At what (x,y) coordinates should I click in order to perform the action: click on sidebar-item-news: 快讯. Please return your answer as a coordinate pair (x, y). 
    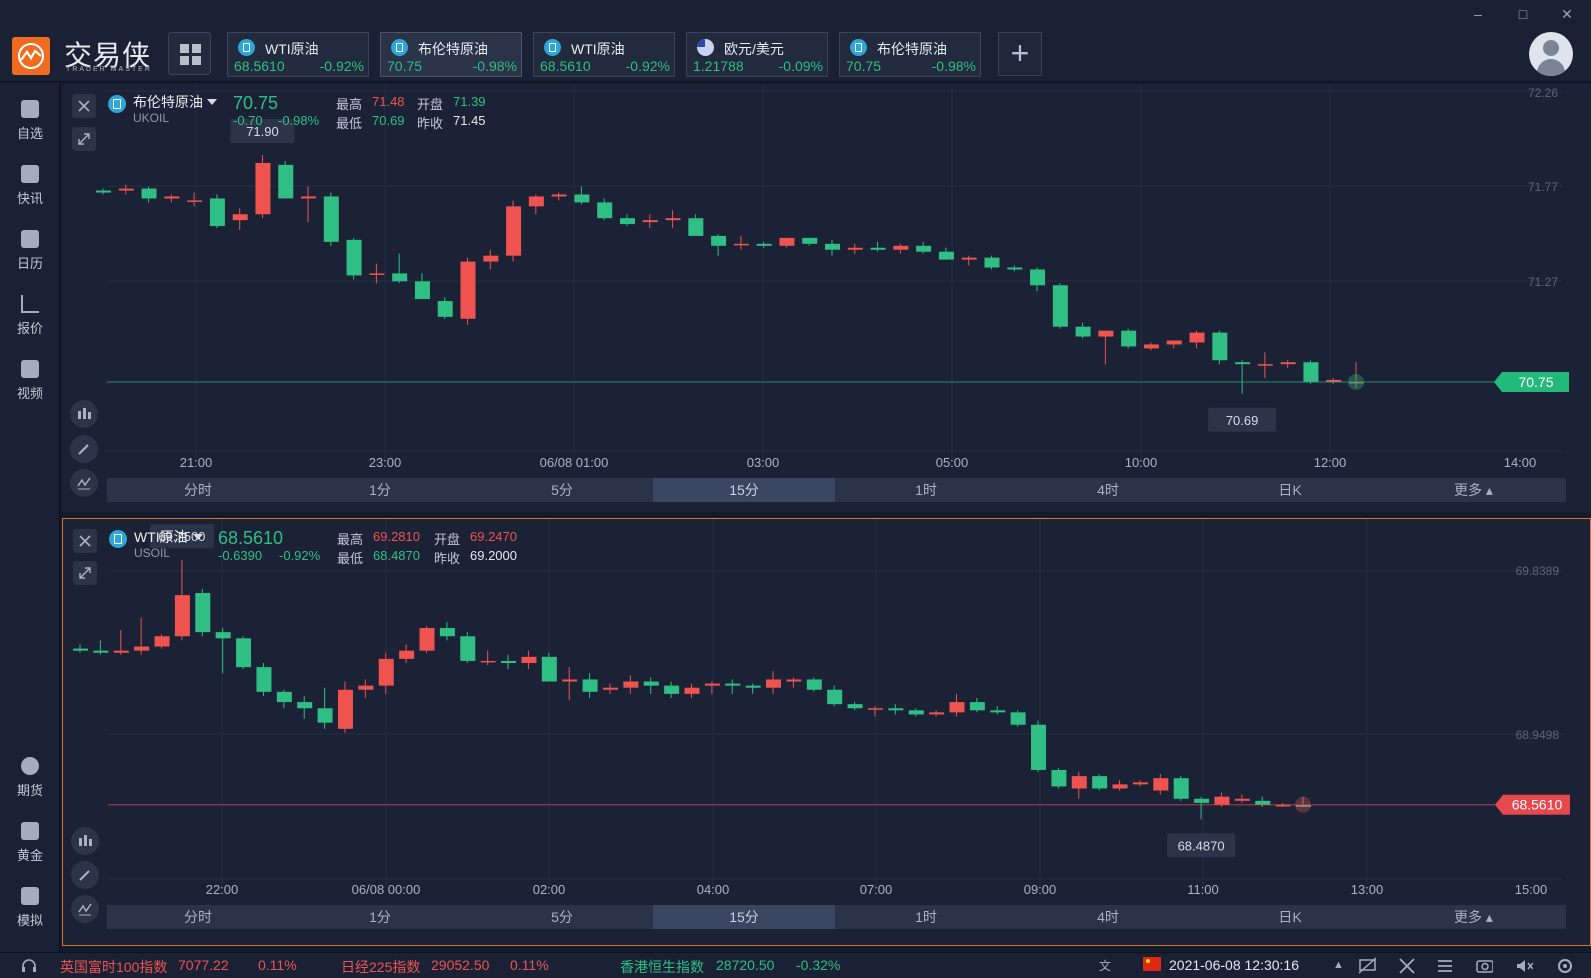
    Looking at the image, I should click on (30, 187).